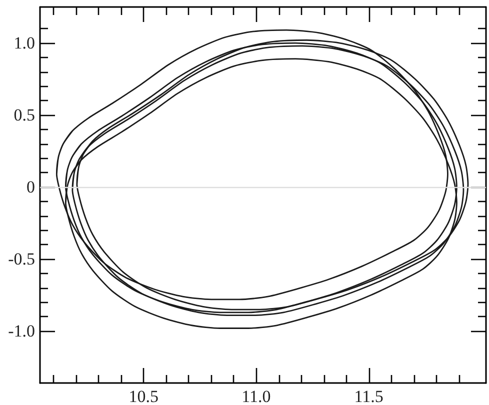  What do you see at coordinates (21, 331) in the screenshot?
I see `y-tick-label: -1.0` at bounding box center [21, 331].